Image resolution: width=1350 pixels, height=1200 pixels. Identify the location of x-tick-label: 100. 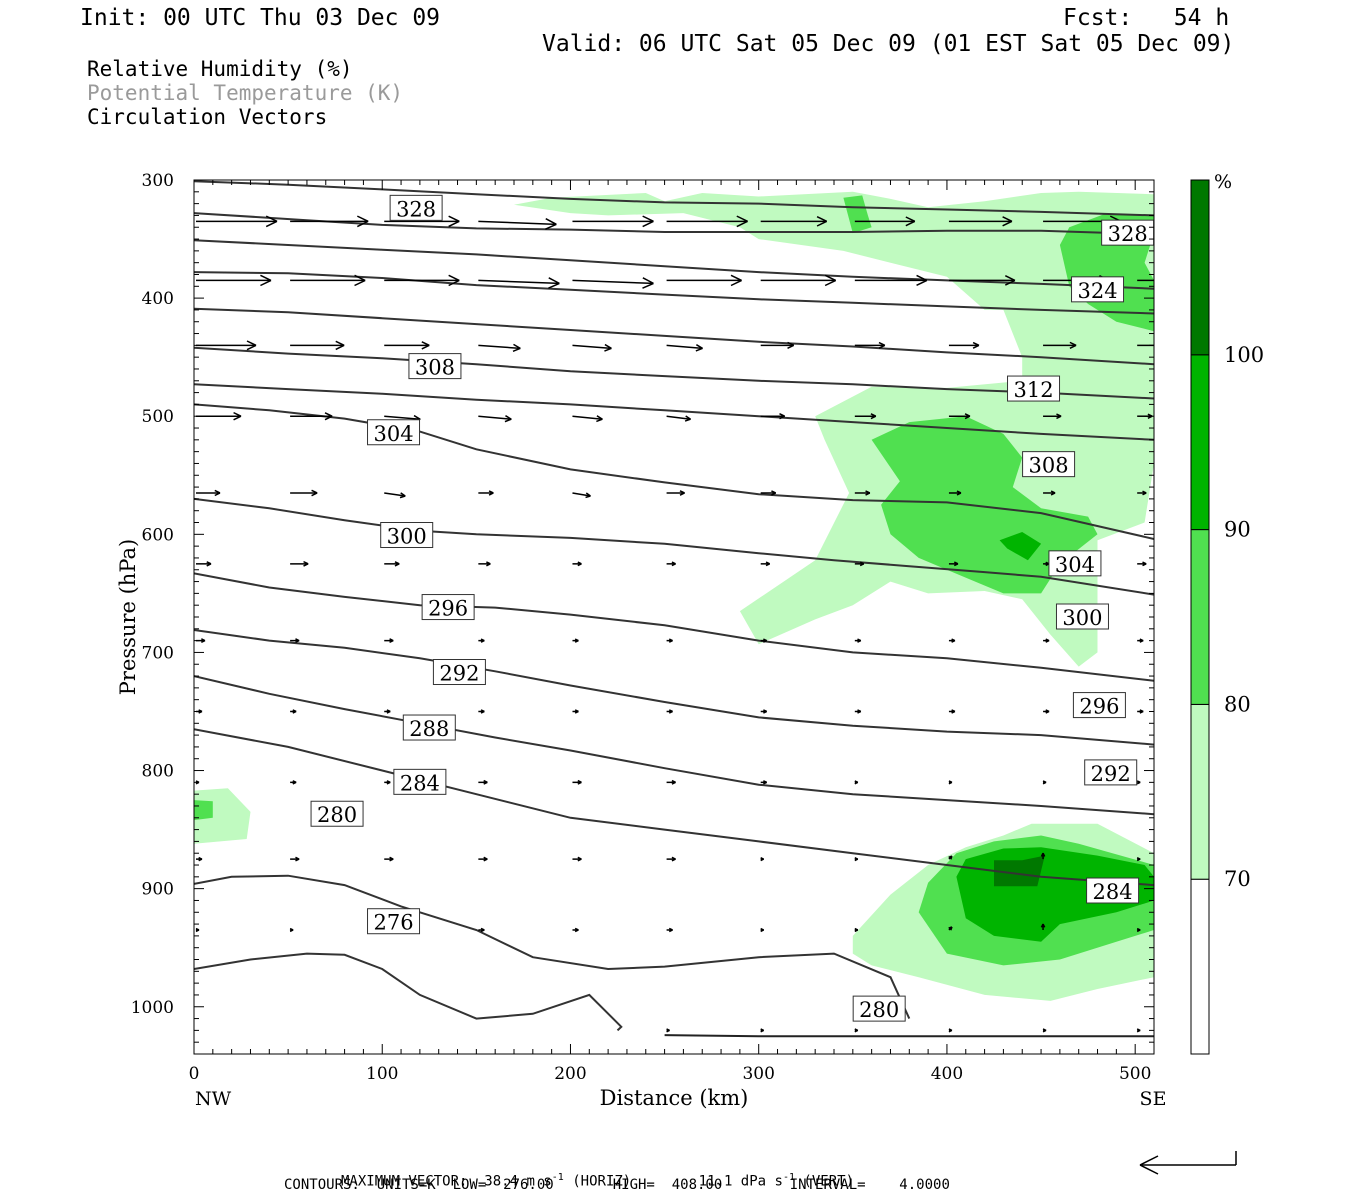
(382, 1074).